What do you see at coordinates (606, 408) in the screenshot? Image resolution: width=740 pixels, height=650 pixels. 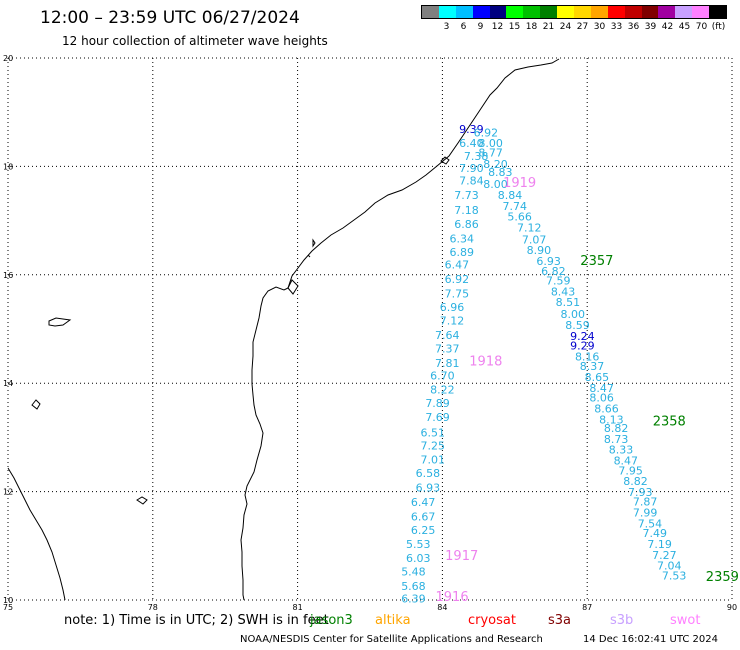 I see `wave-height-value: 8.66` at bounding box center [606, 408].